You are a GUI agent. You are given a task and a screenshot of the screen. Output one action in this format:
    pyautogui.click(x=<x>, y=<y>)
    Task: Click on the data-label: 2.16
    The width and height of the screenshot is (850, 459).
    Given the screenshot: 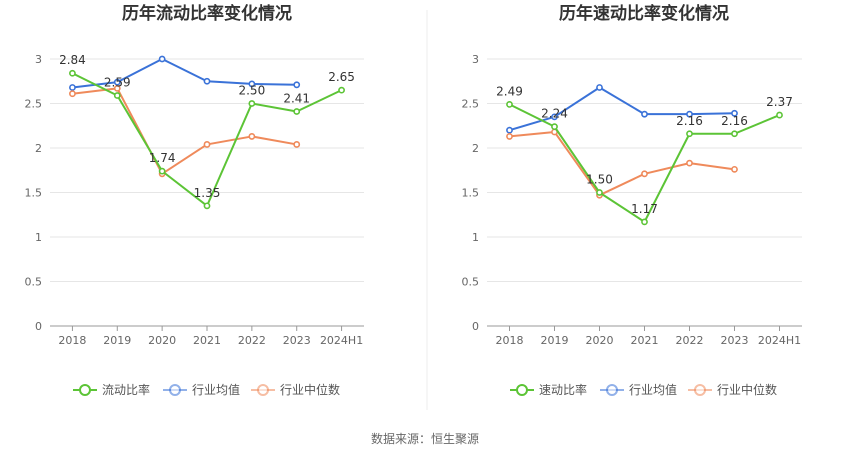 What is the action you would take?
    pyautogui.click(x=734, y=121)
    